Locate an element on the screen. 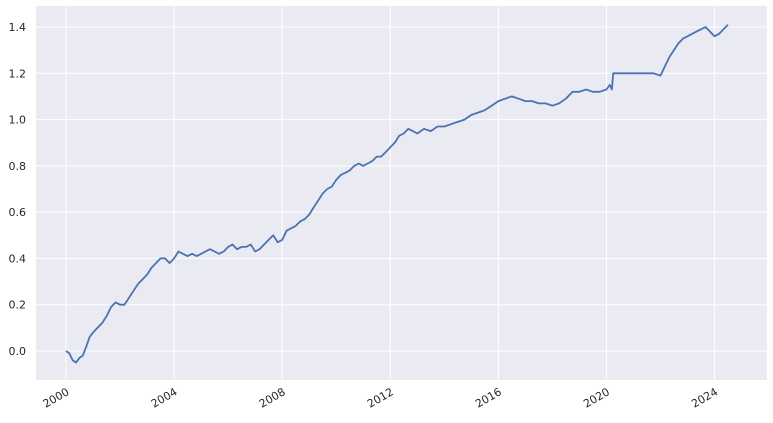 The height and width of the screenshot is (423, 773). x-axis-tick-labels: 2000 2004 2008 2012 2016 2020 2024 is located at coordinates (380, 397).